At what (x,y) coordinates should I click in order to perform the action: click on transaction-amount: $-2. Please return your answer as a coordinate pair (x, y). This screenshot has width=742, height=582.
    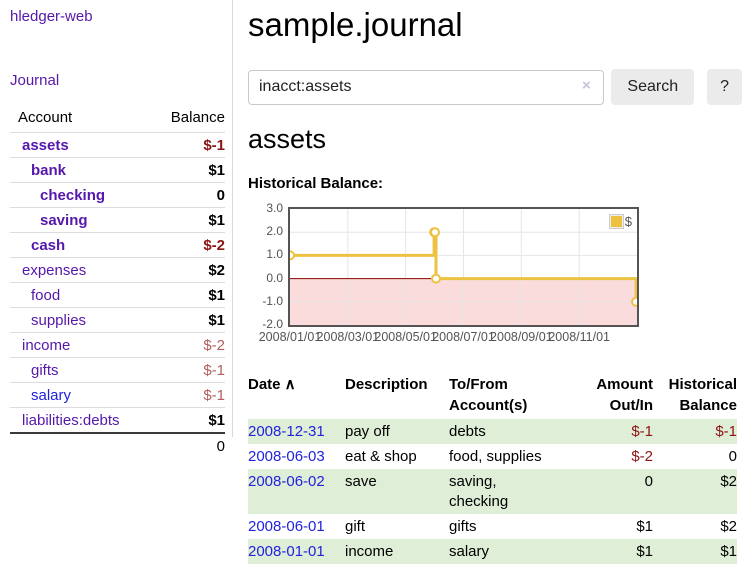
    Looking at the image, I should click on (642, 456).